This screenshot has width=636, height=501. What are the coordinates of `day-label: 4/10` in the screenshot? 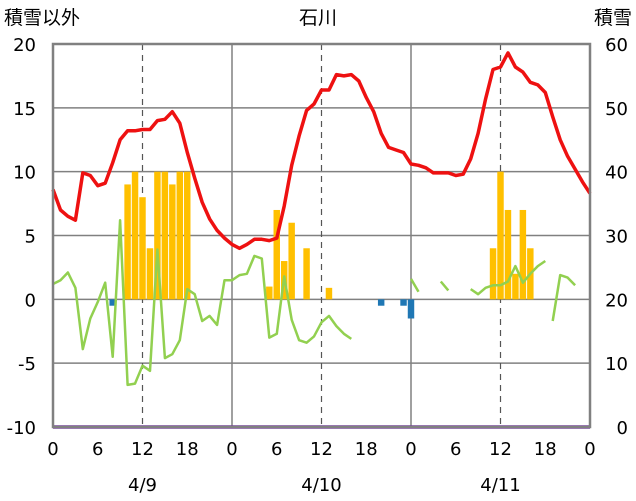 It's located at (321, 485).